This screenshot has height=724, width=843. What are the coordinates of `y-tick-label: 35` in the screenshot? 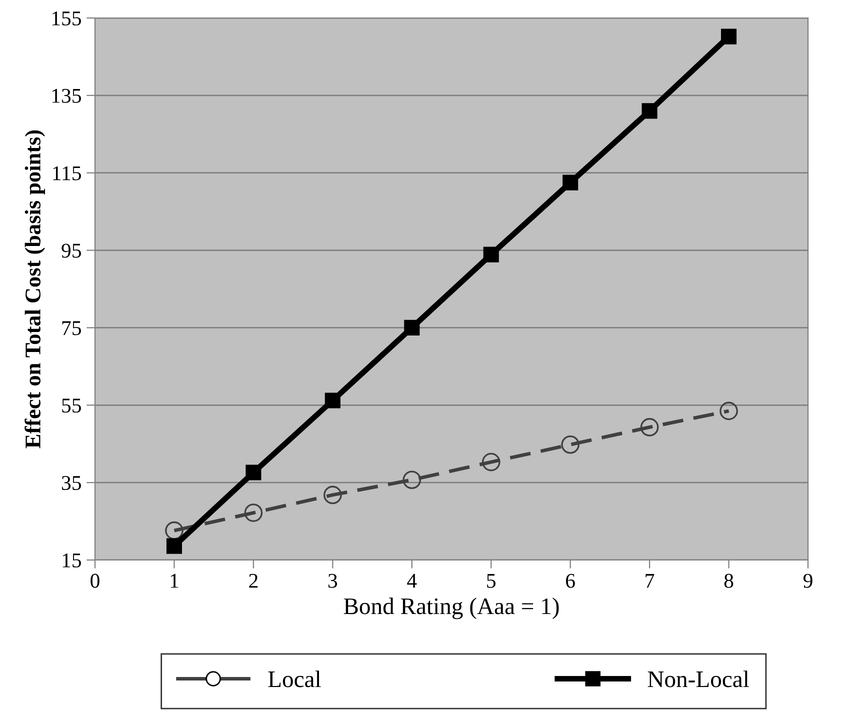 It's located at (71, 483).